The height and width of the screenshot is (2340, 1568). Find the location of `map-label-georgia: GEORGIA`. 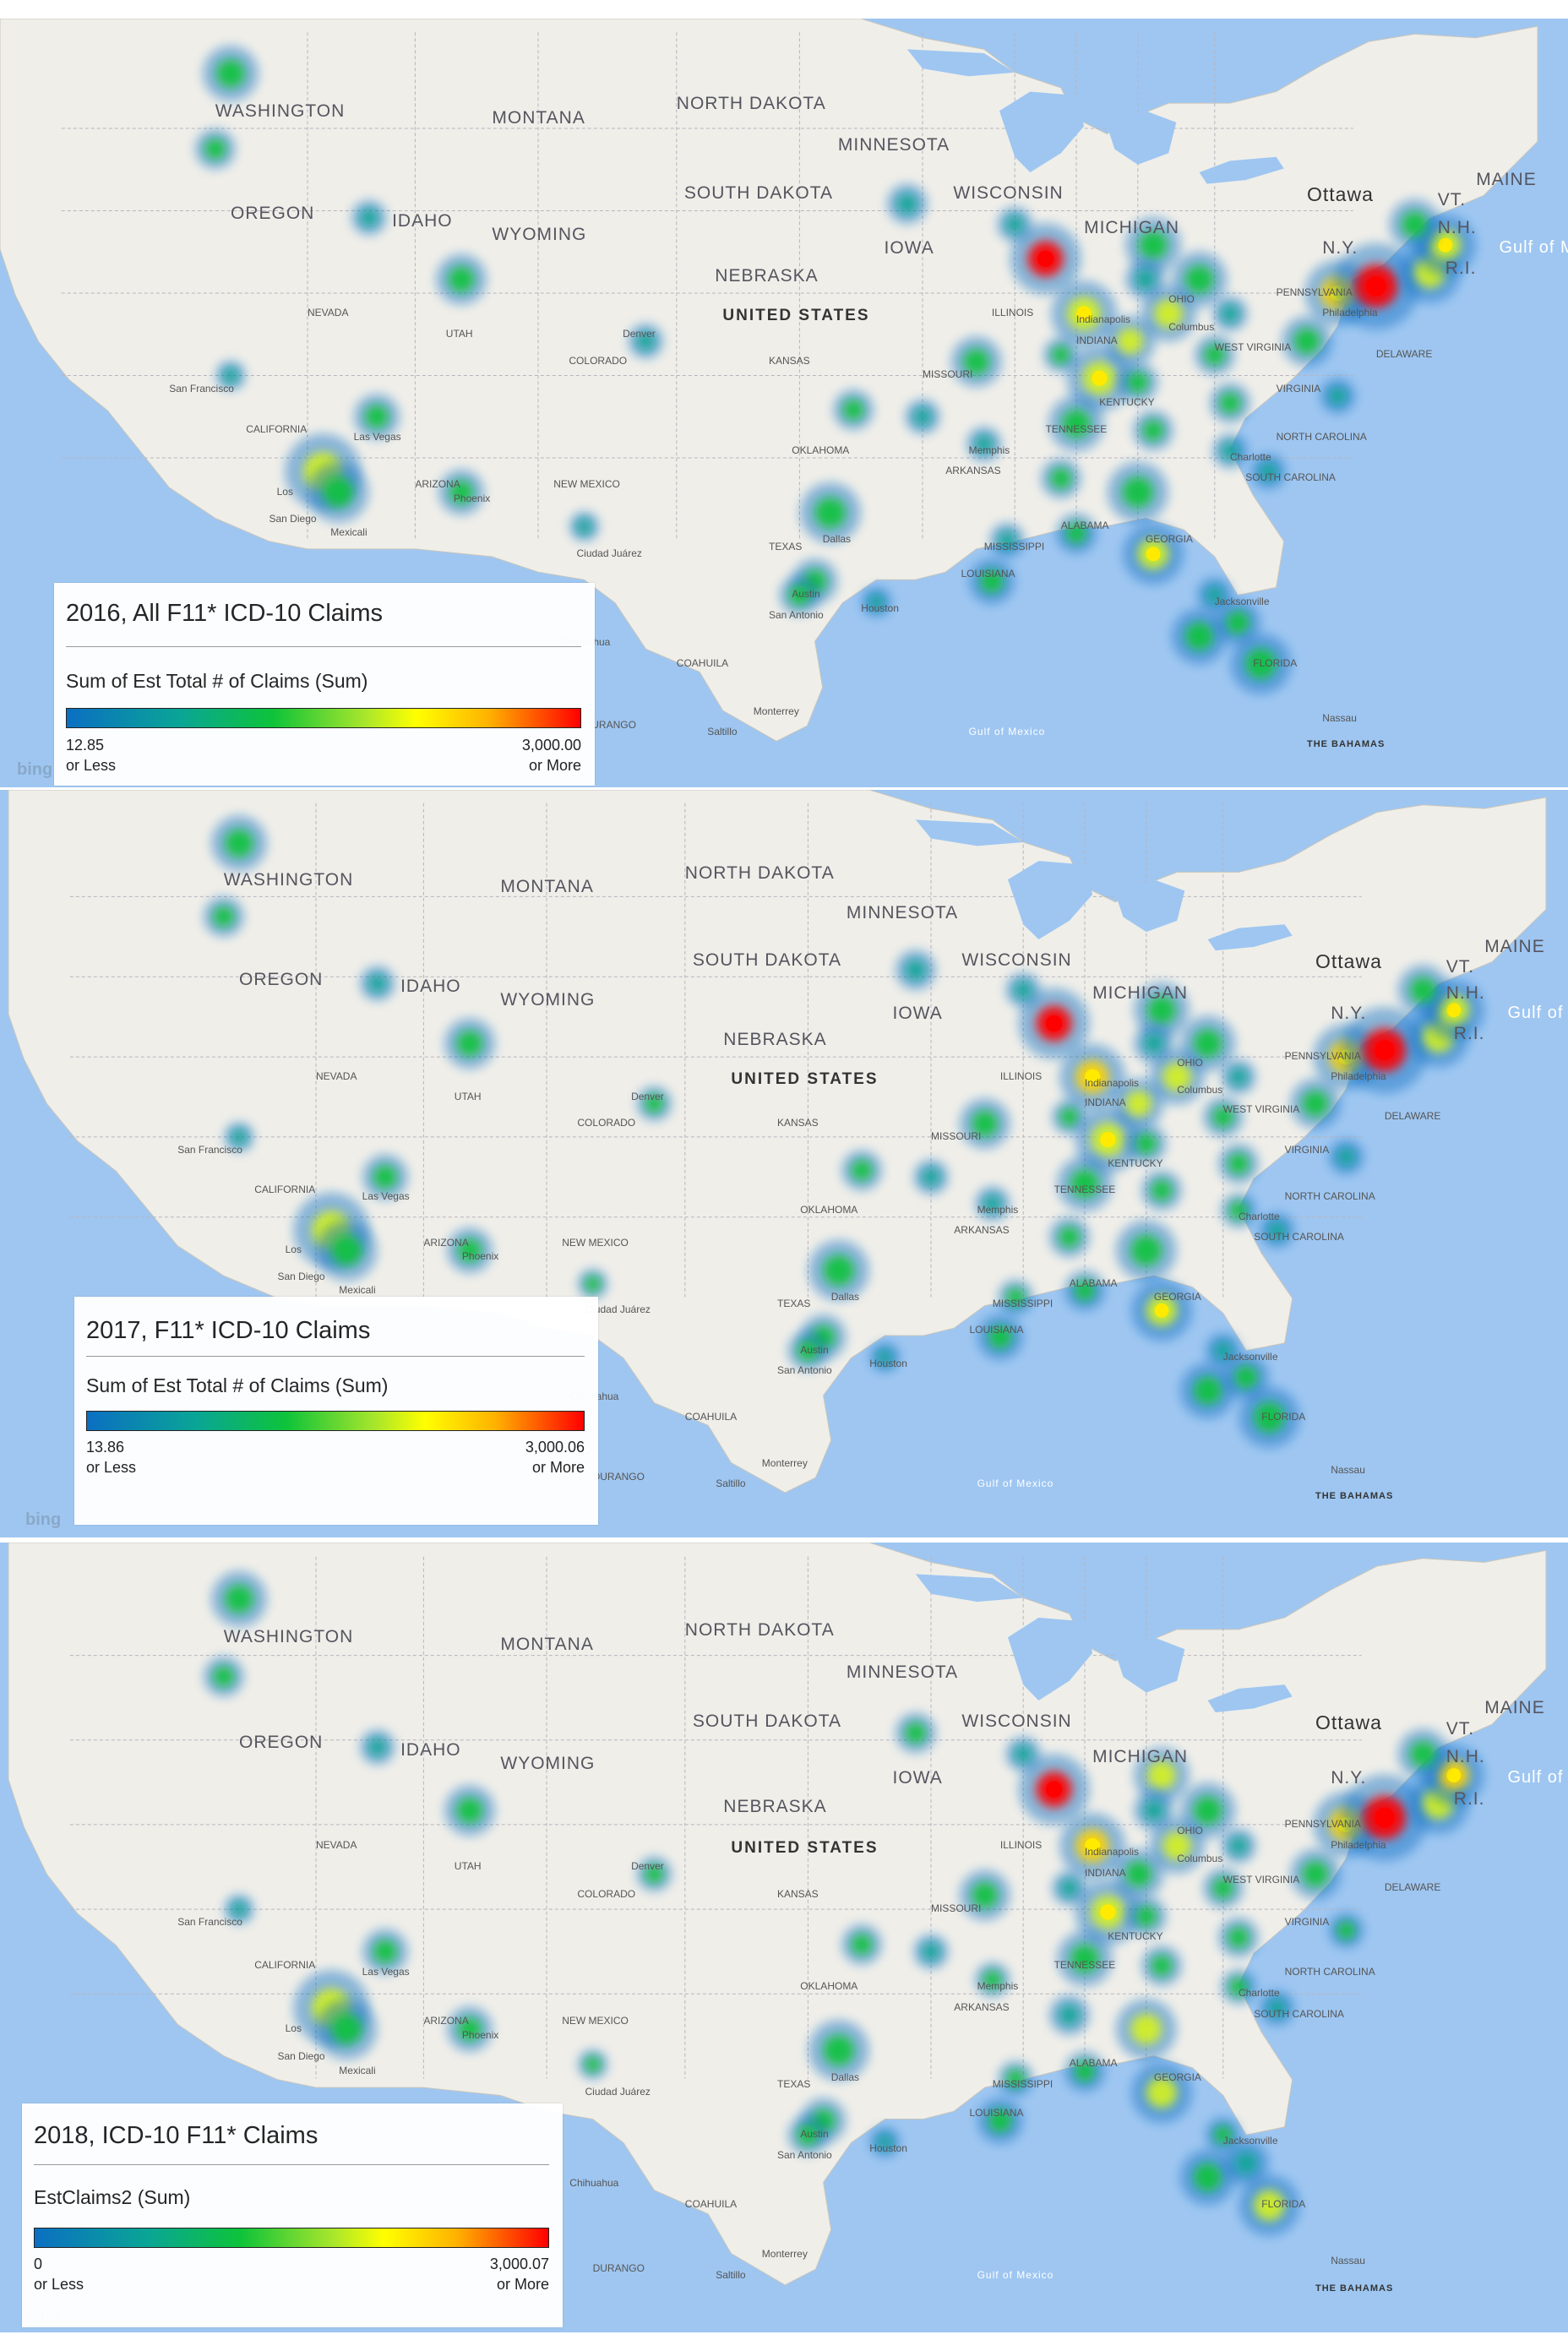

map-label-georgia: GEORGIA is located at coordinates (1177, 1296).